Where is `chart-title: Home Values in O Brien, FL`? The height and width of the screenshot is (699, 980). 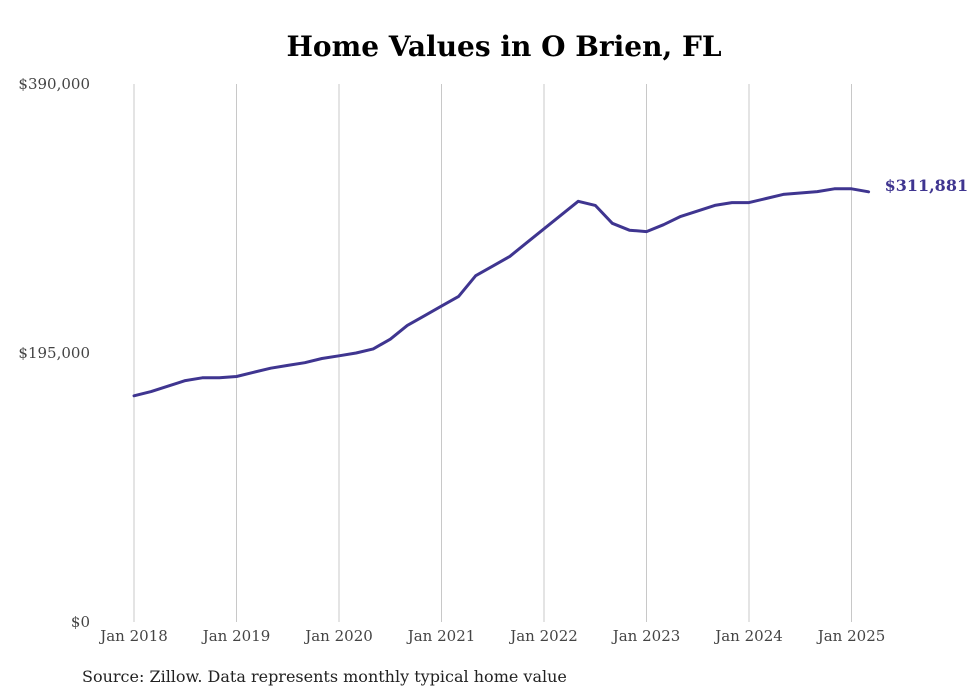 chart-title: Home Values in O Brien, FL is located at coordinates (504, 46).